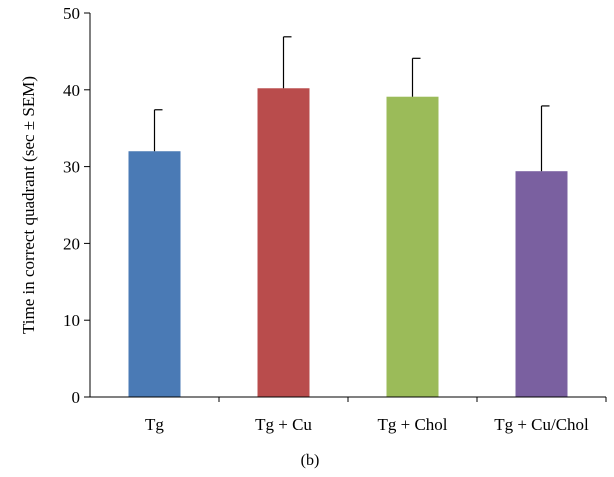 This screenshot has width=614, height=477. Describe the element at coordinates (154, 424) in the screenshot. I see `x-tick-label-0: Tg` at that location.